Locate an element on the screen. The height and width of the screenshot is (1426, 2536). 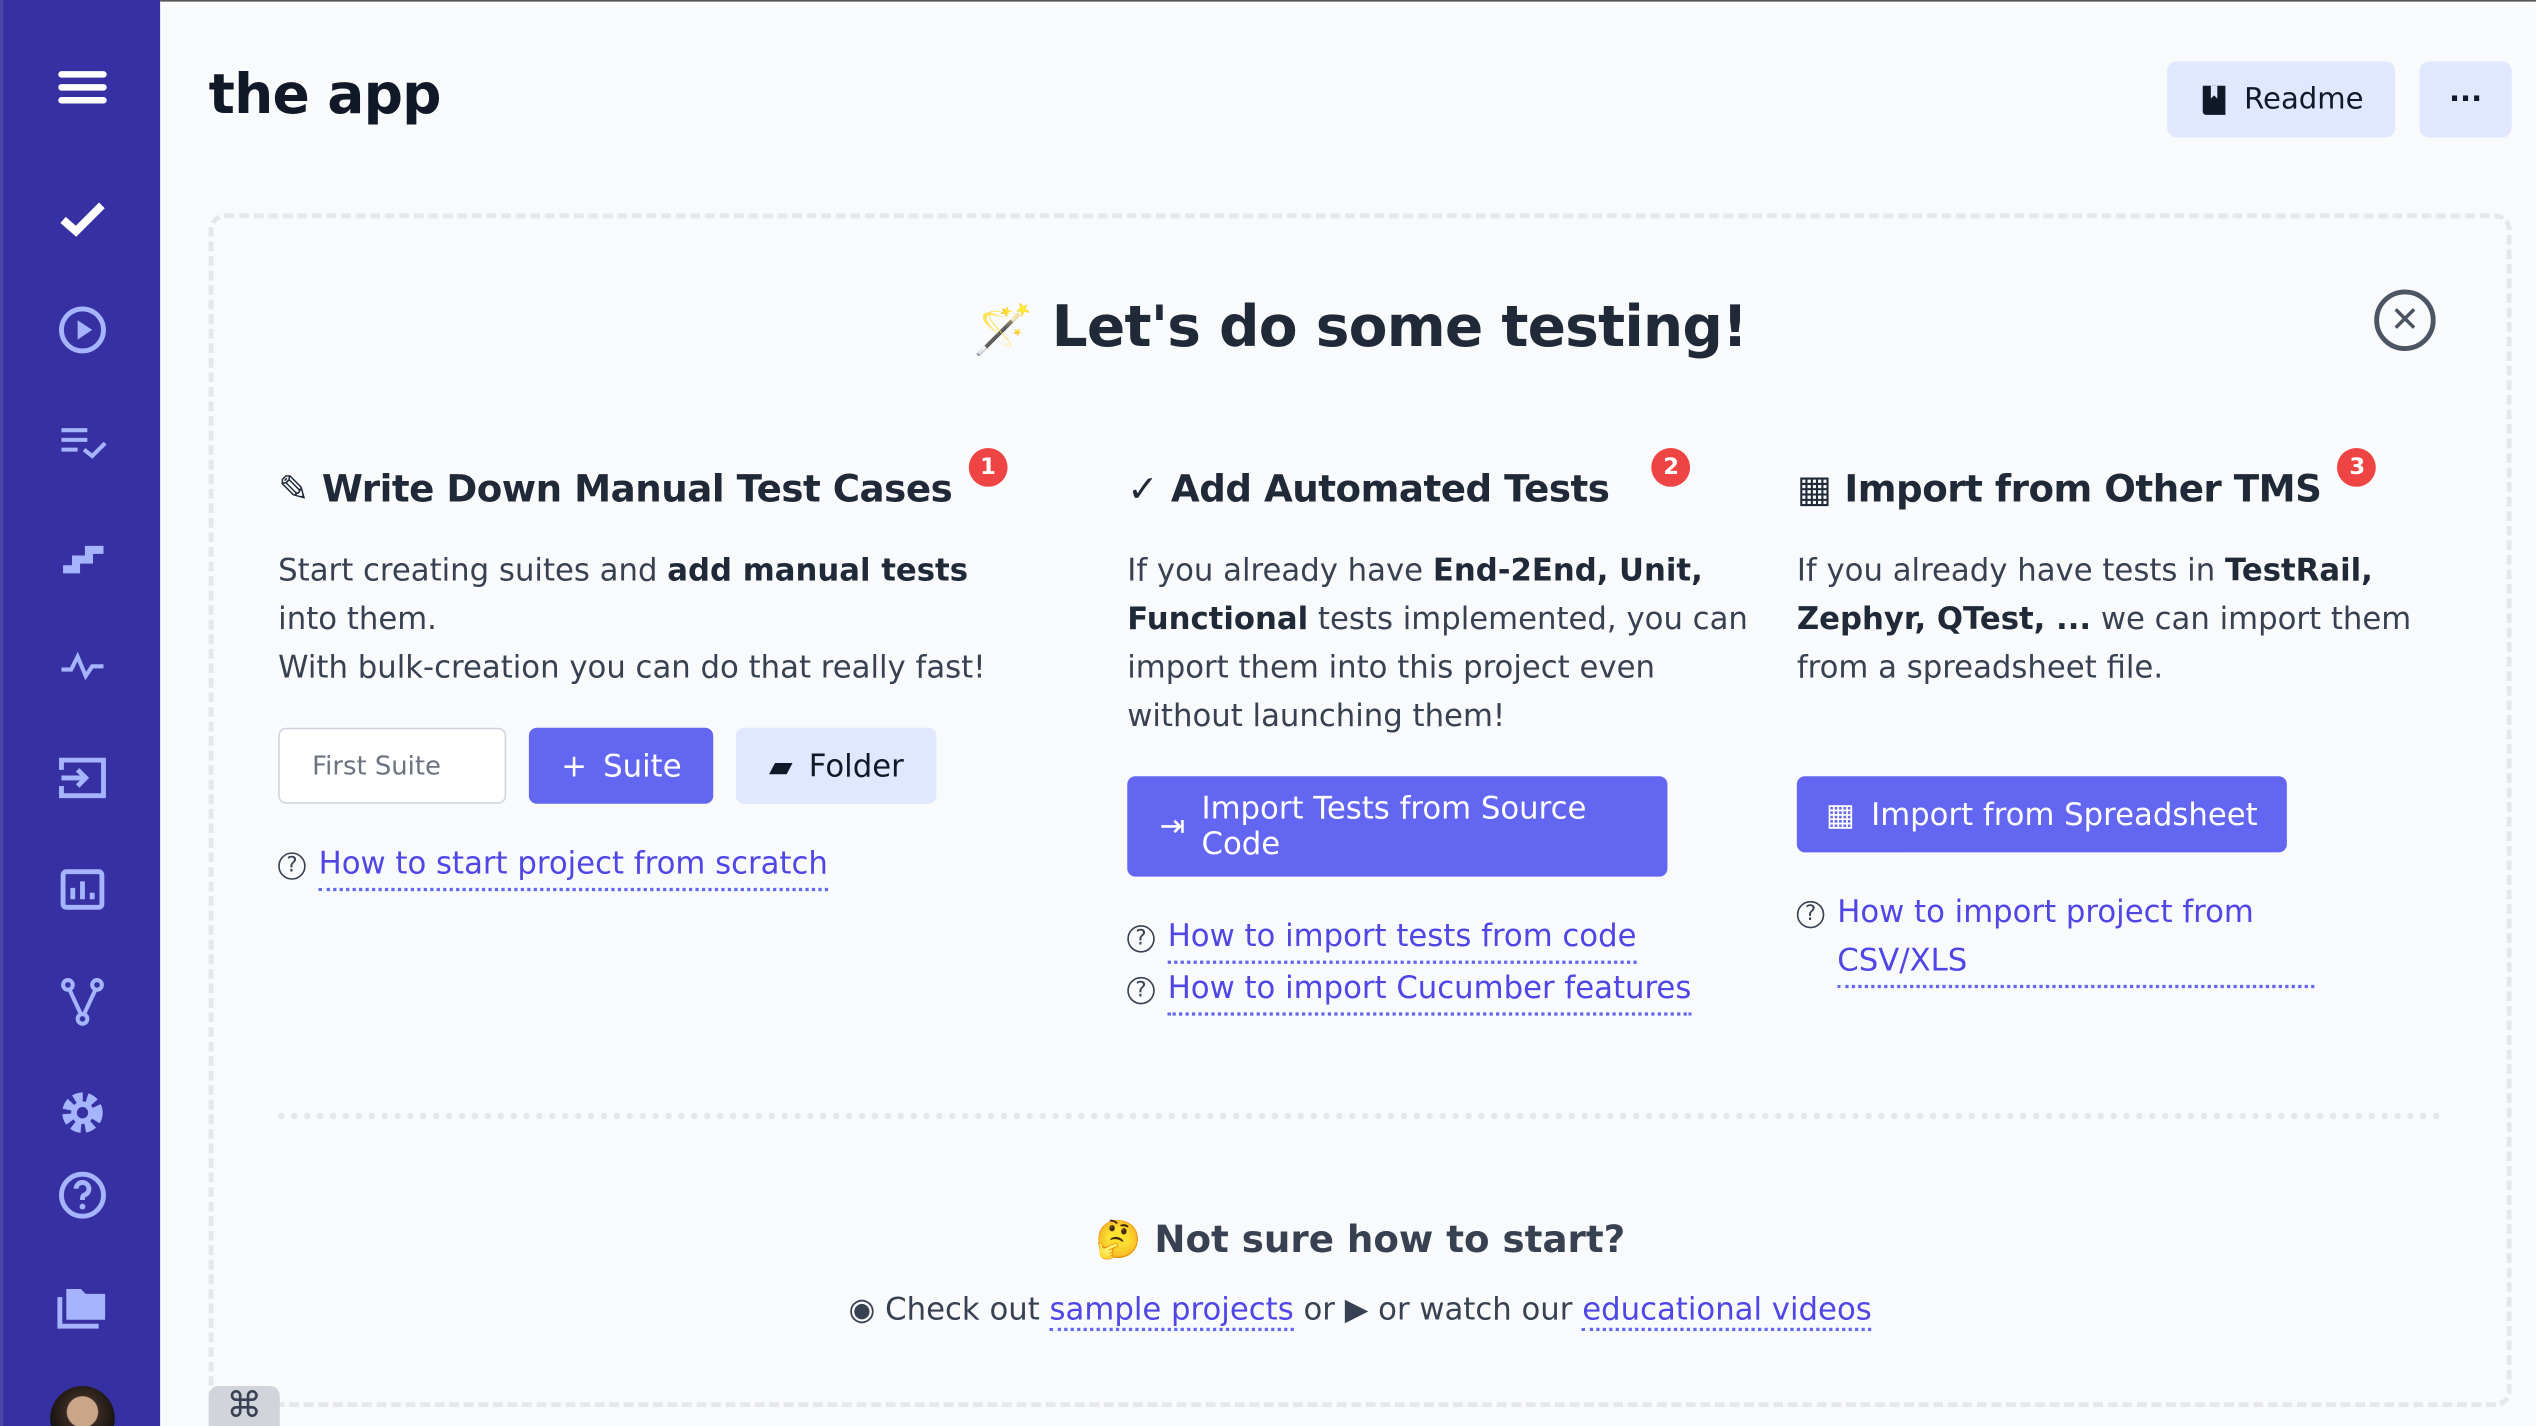
divider is located at coordinates (1360, 1116).